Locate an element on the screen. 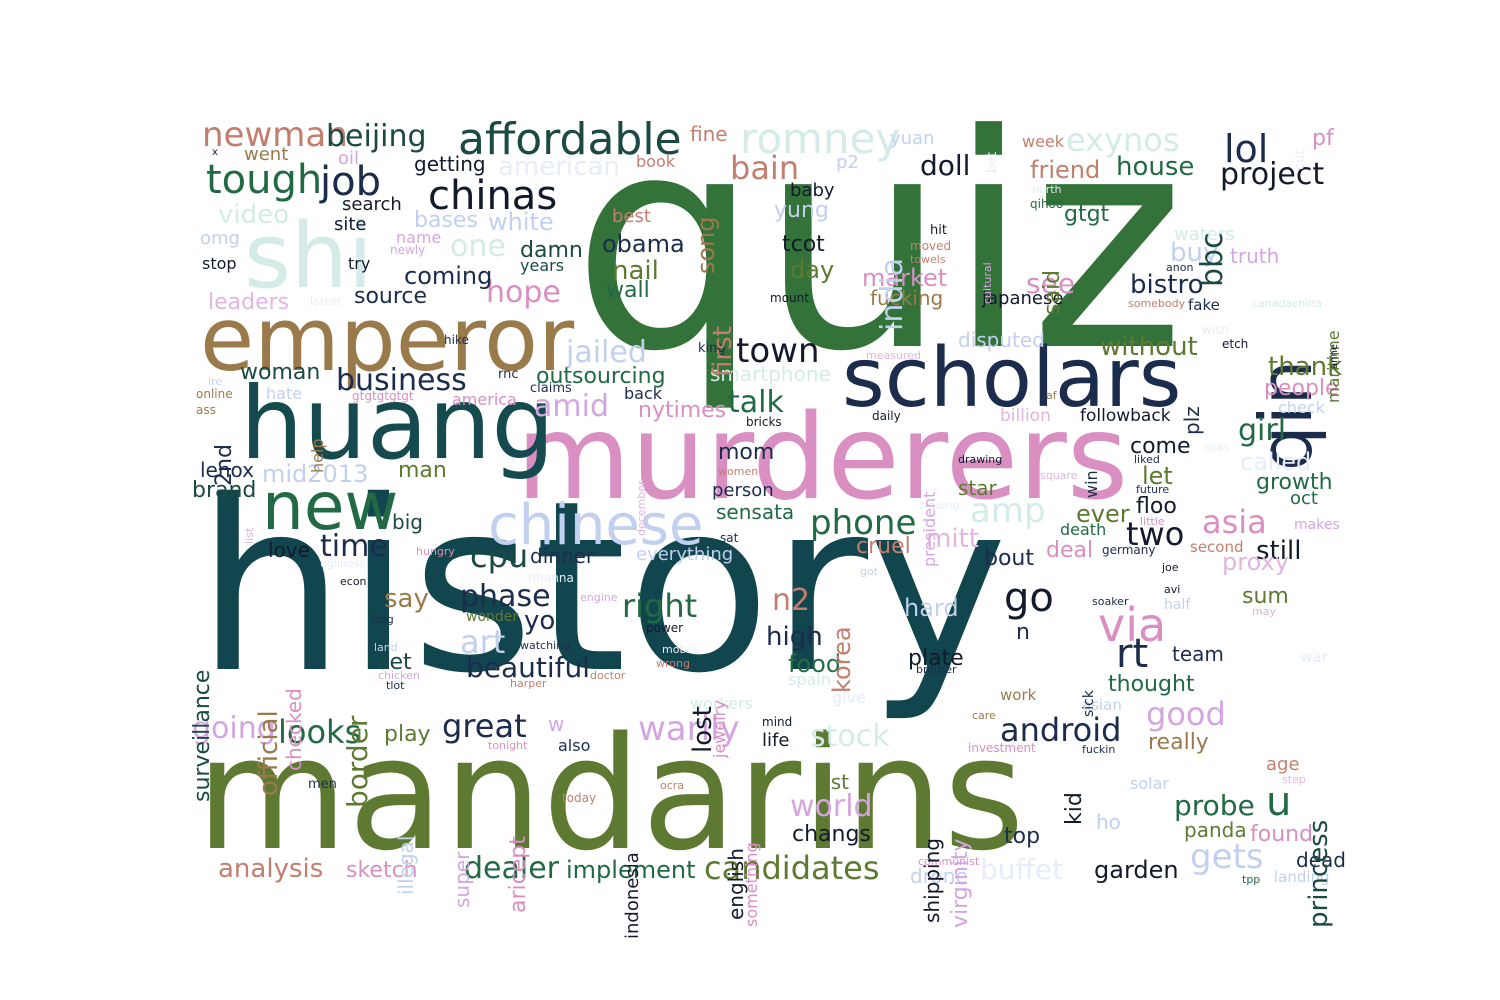  word-called: called is located at coordinates (1276, 462).